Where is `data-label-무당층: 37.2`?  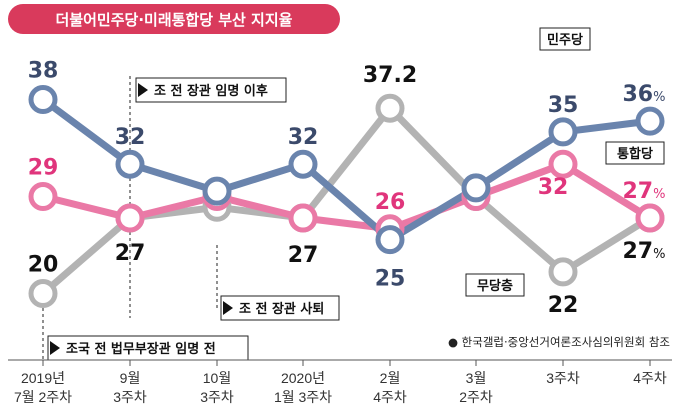
data-label-무당층: 37.2 is located at coordinates (390, 75).